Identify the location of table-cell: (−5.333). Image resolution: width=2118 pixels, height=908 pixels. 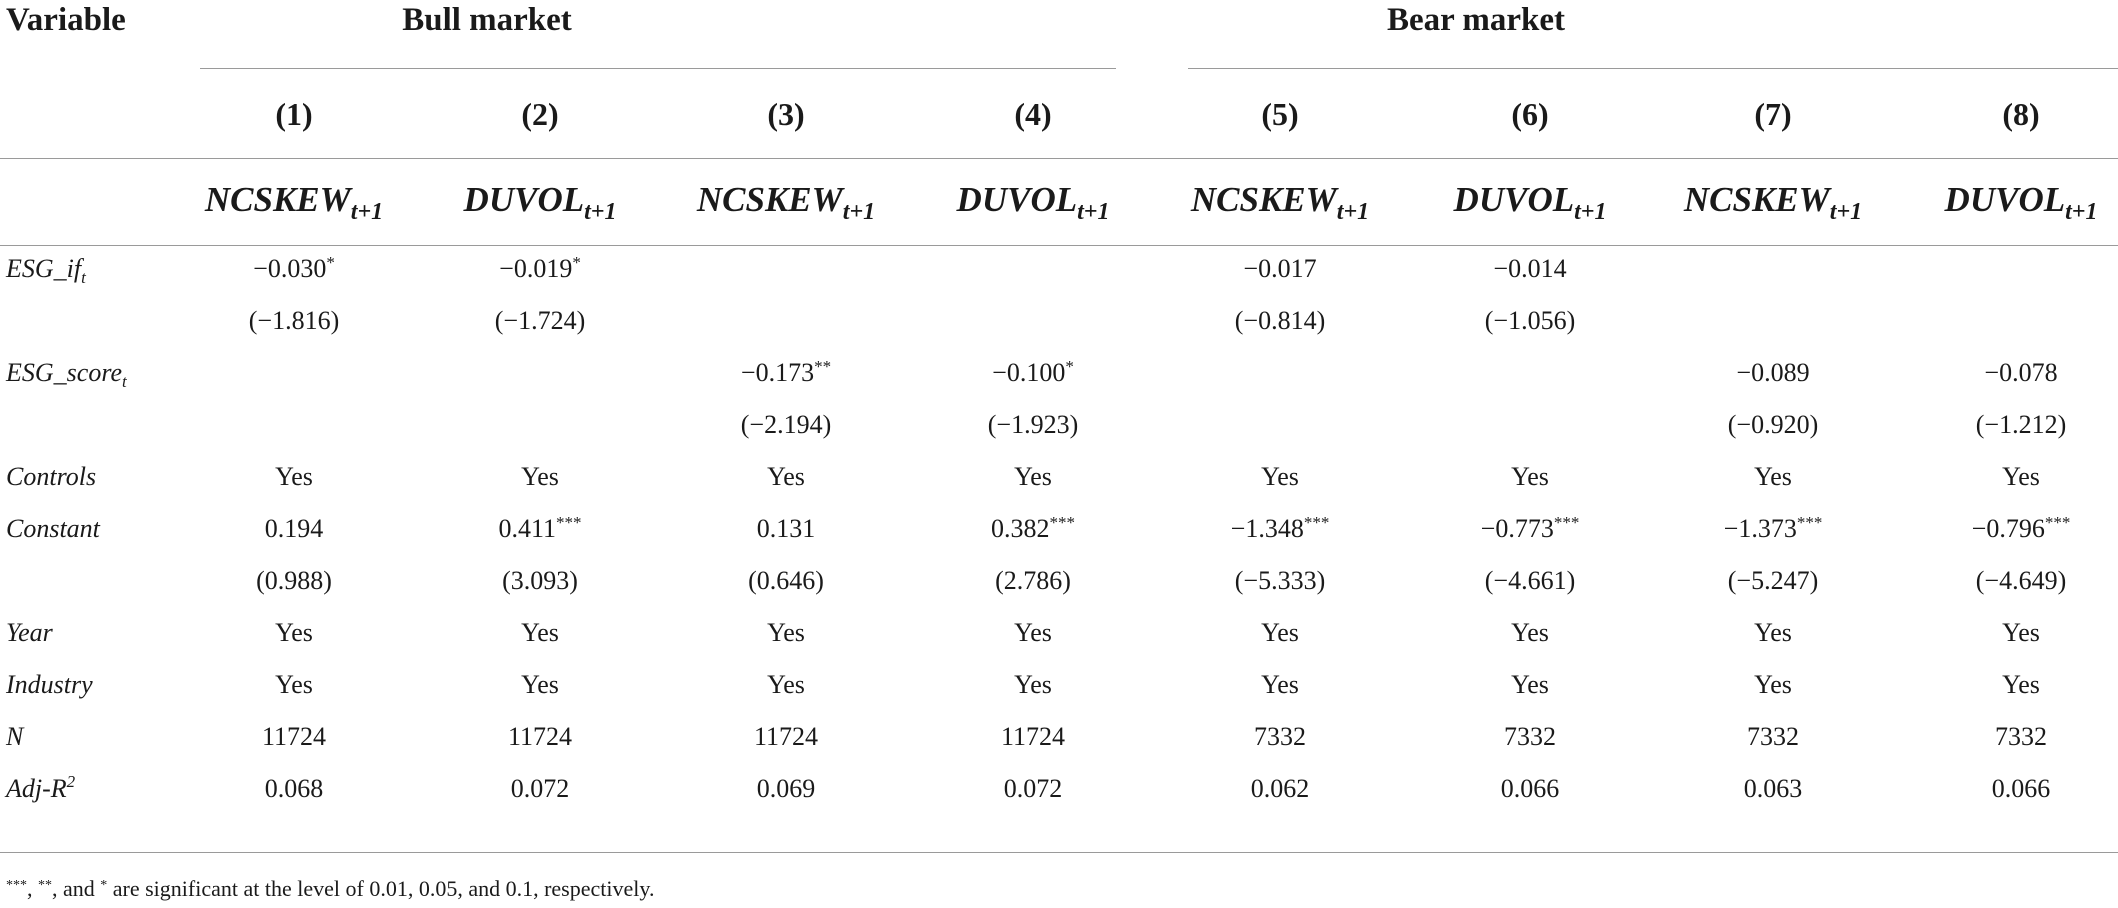
(1280, 581).